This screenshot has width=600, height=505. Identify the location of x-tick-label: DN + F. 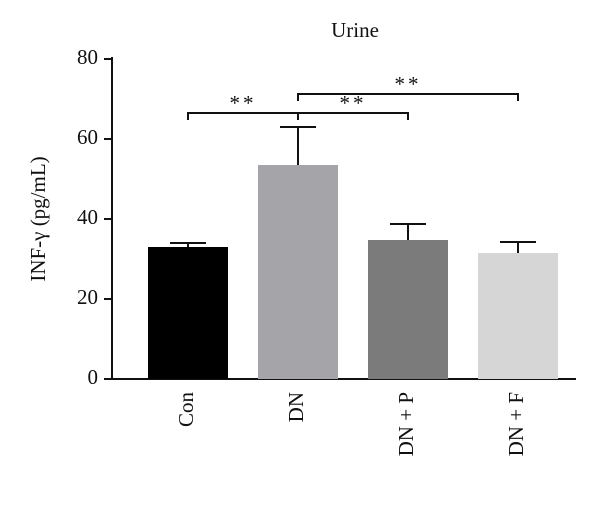
(516, 424).